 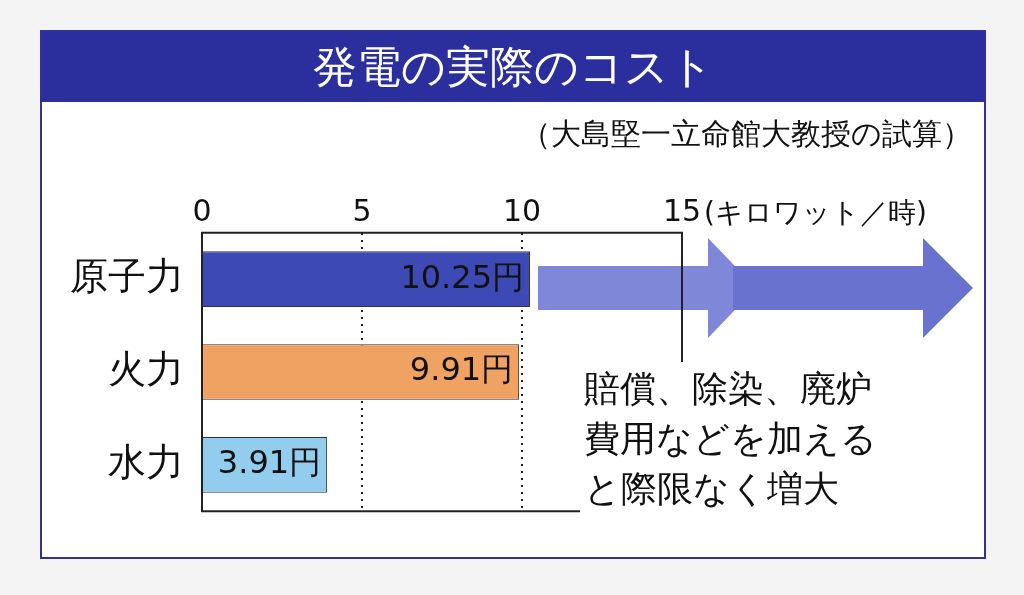 I want to click on text: （大島堅一立命館大教授の試算）, so click(x=746, y=134).